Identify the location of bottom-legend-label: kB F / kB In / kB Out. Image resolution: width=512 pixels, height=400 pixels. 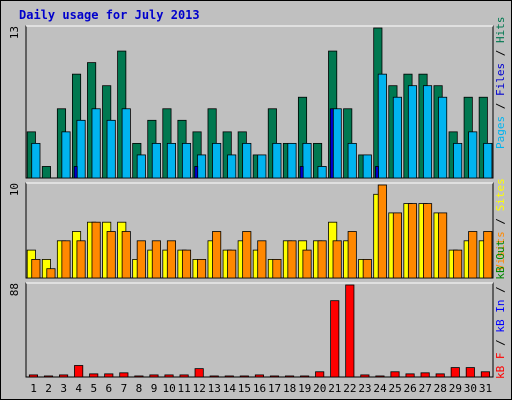
(500, 309).